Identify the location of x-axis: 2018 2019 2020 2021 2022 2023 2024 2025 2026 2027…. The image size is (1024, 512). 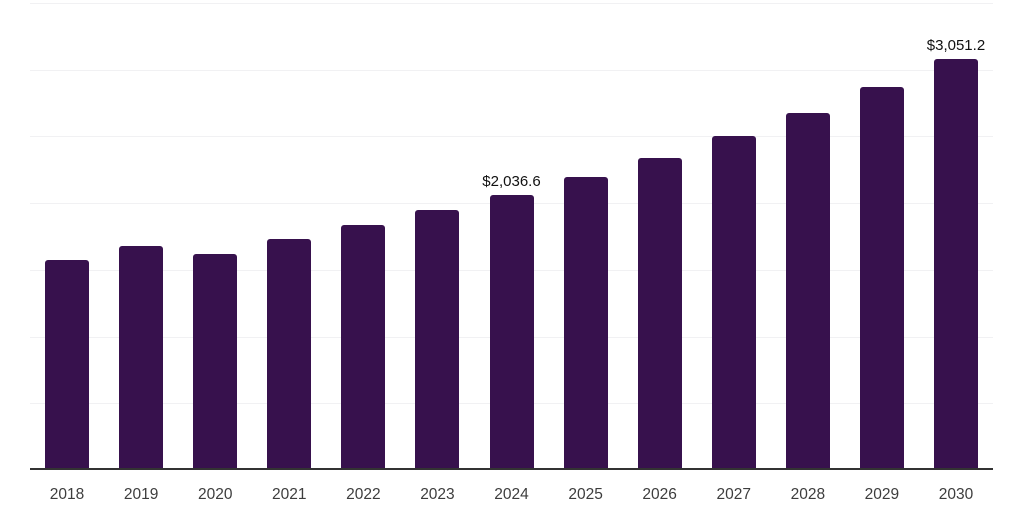
(511, 495).